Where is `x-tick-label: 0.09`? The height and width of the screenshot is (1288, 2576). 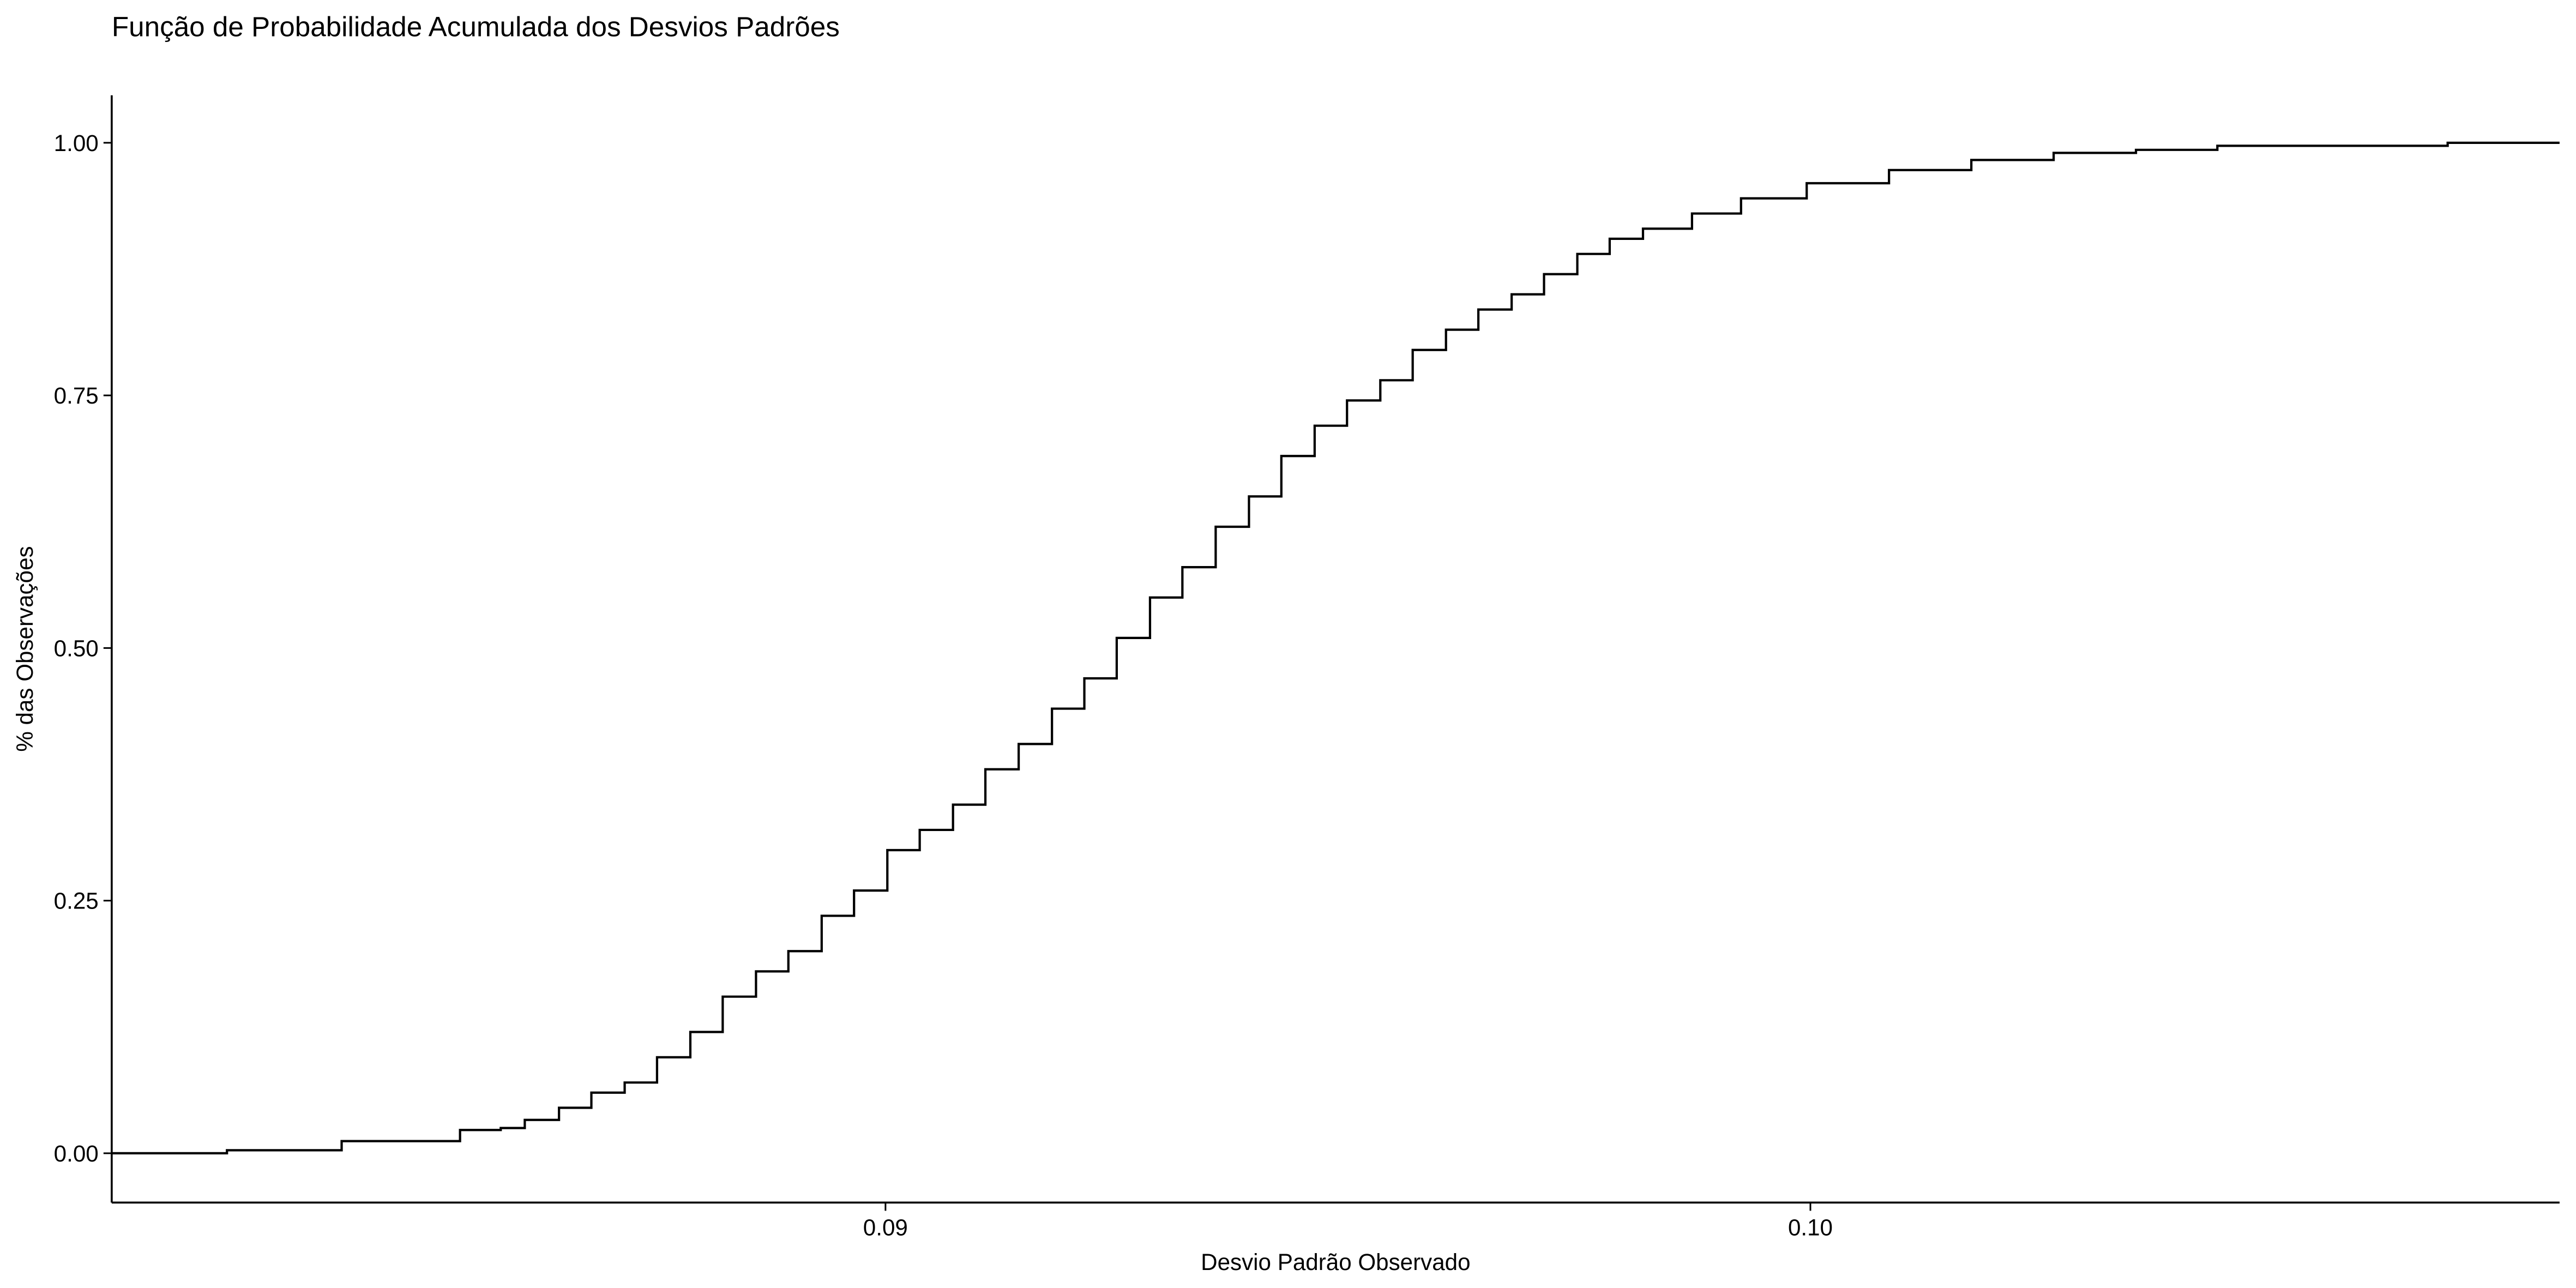
x-tick-label: 0.09 is located at coordinates (885, 1228).